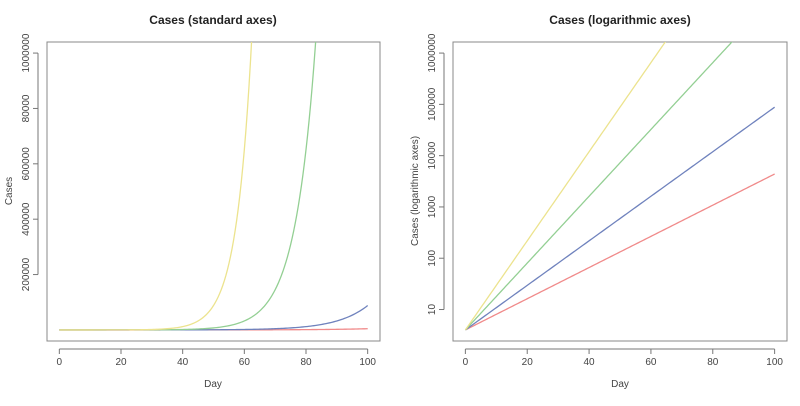 The height and width of the screenshot is (406, 800). Describe the element at coordinates (432, 104) in the screenshot. I see `y-tick-label: 100000` at that location.